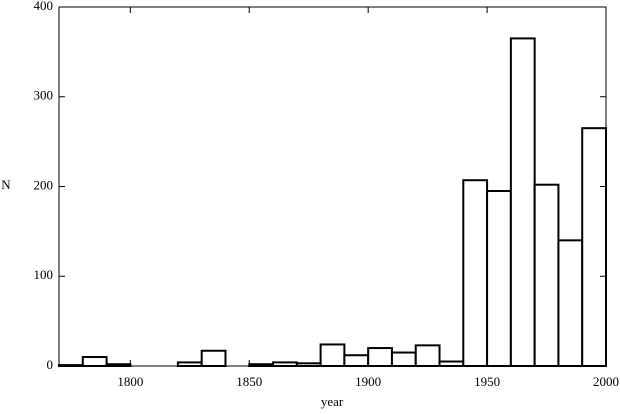 The height and width of the screenshot is (414, 620). I want to click on x-axis-label: year, so click(332, 401).